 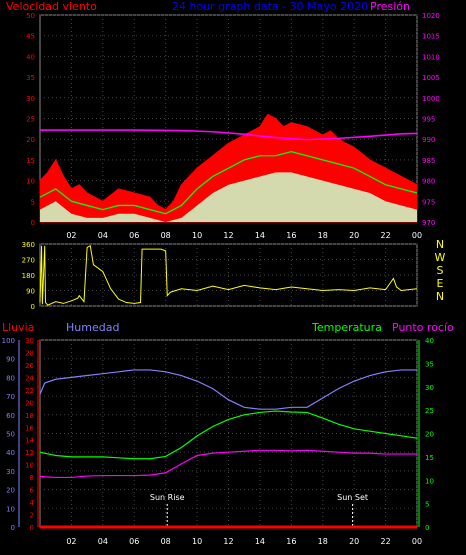 I want to click on y-tick-humidity: 60, so click(x=10, y=416).